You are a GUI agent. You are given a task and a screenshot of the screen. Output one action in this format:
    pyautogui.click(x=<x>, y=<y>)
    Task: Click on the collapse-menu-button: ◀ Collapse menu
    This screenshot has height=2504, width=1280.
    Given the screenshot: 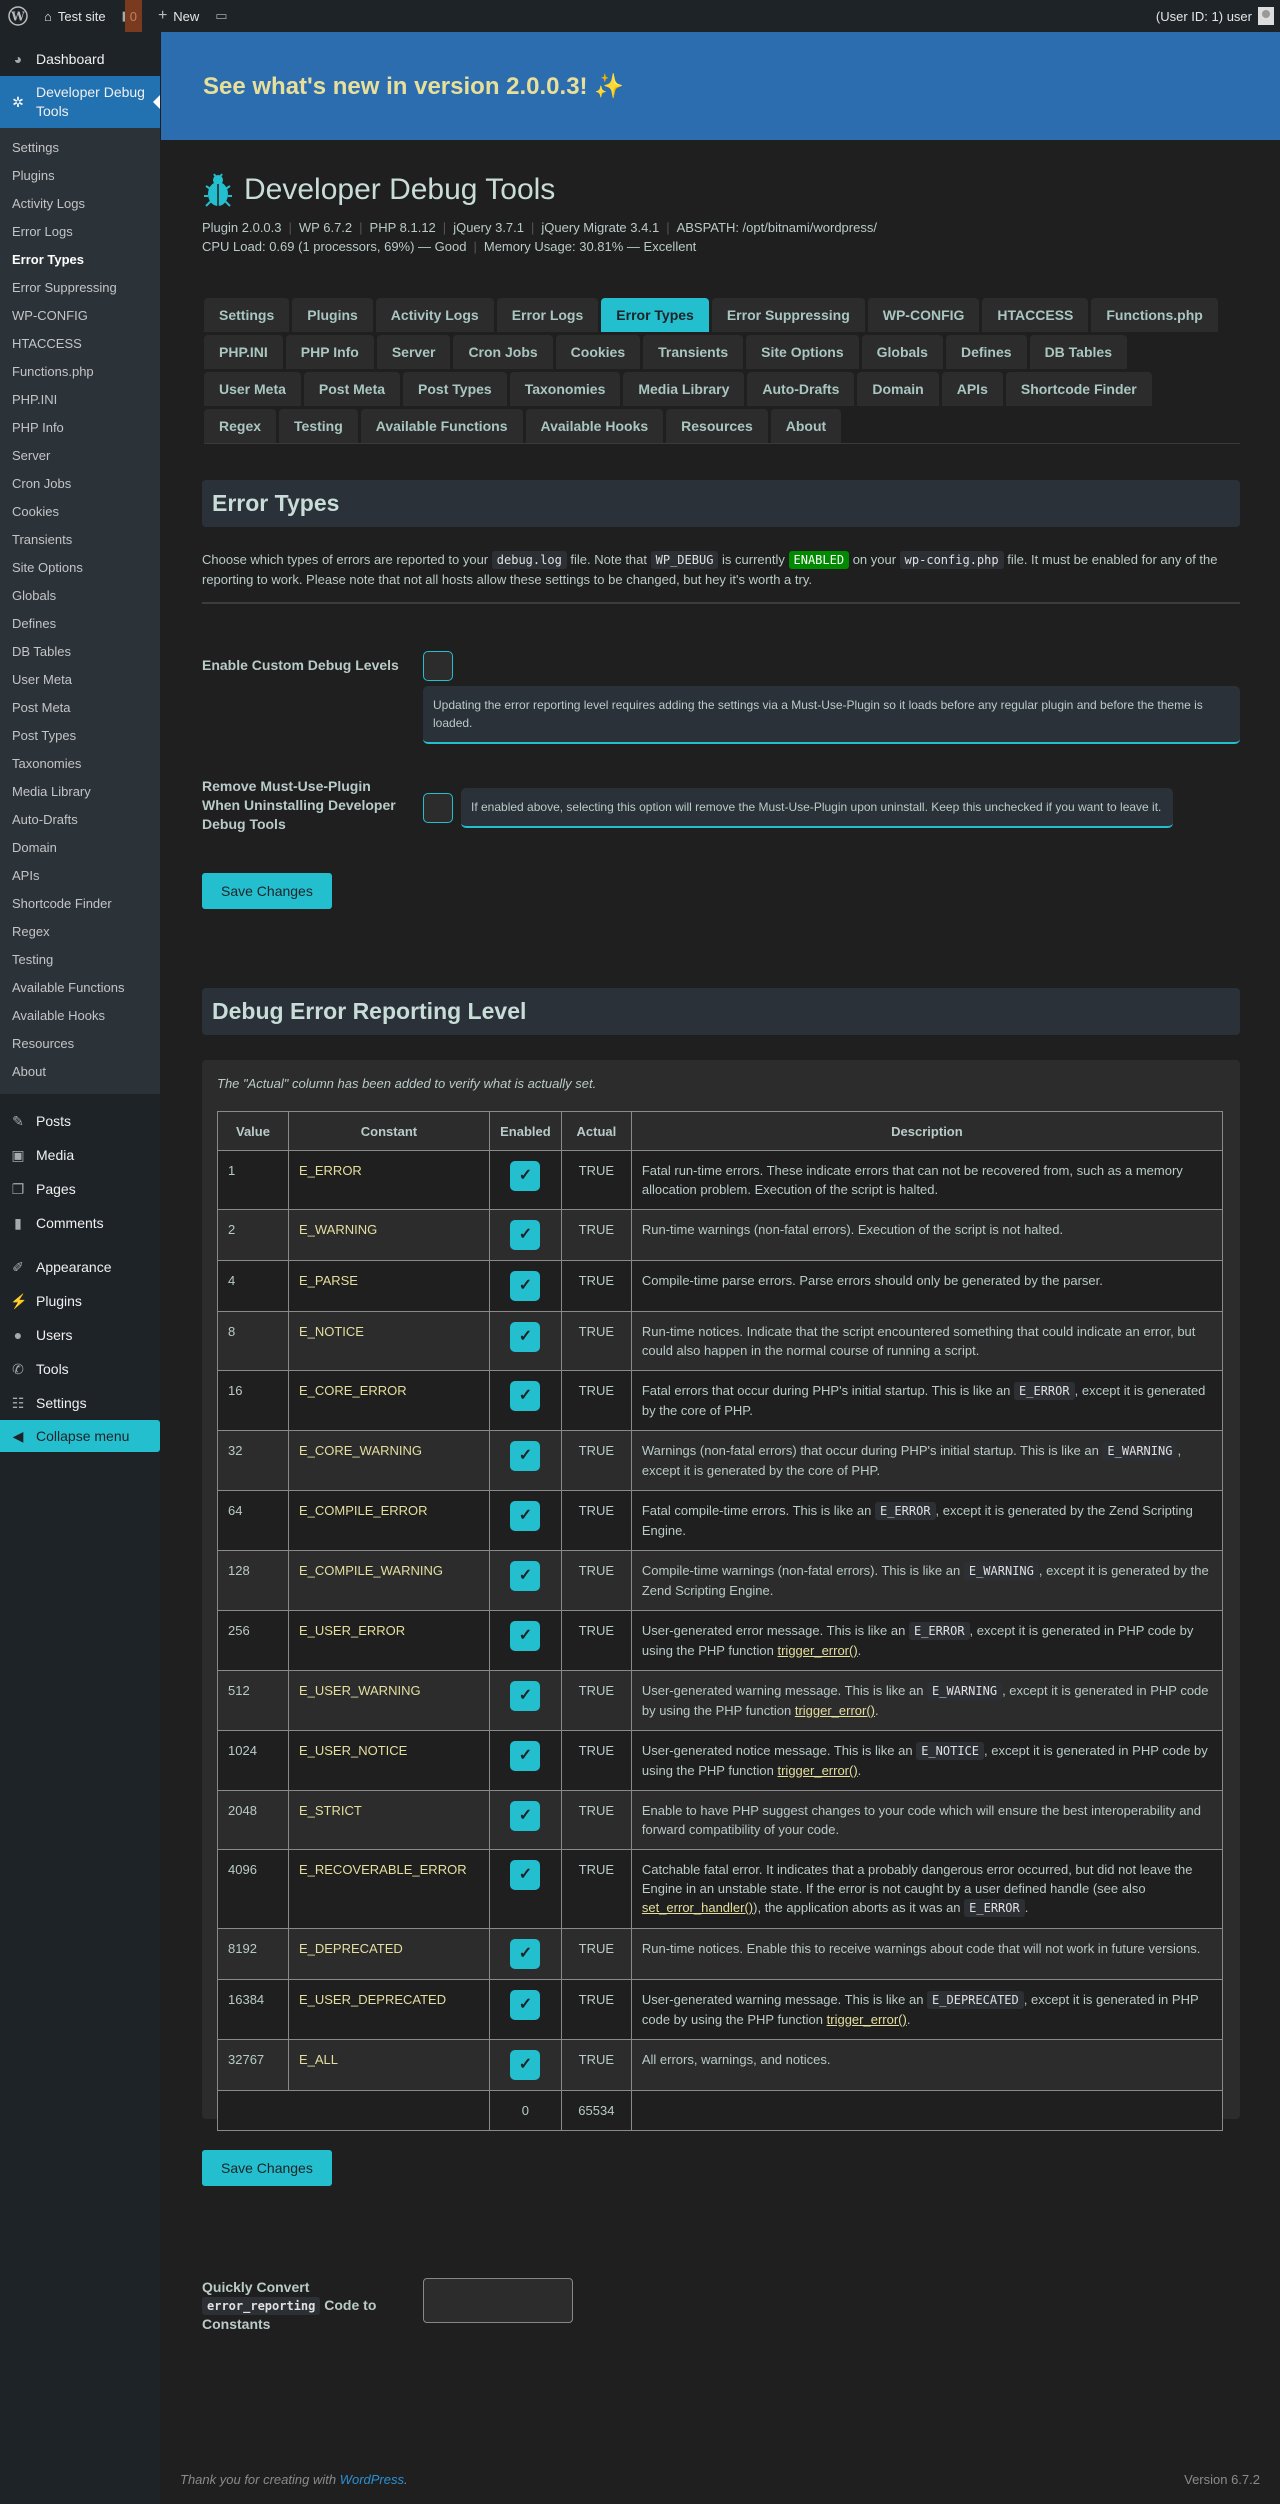 What is the action you would take?
    pyautogui.click(x=80, y=1436)
    